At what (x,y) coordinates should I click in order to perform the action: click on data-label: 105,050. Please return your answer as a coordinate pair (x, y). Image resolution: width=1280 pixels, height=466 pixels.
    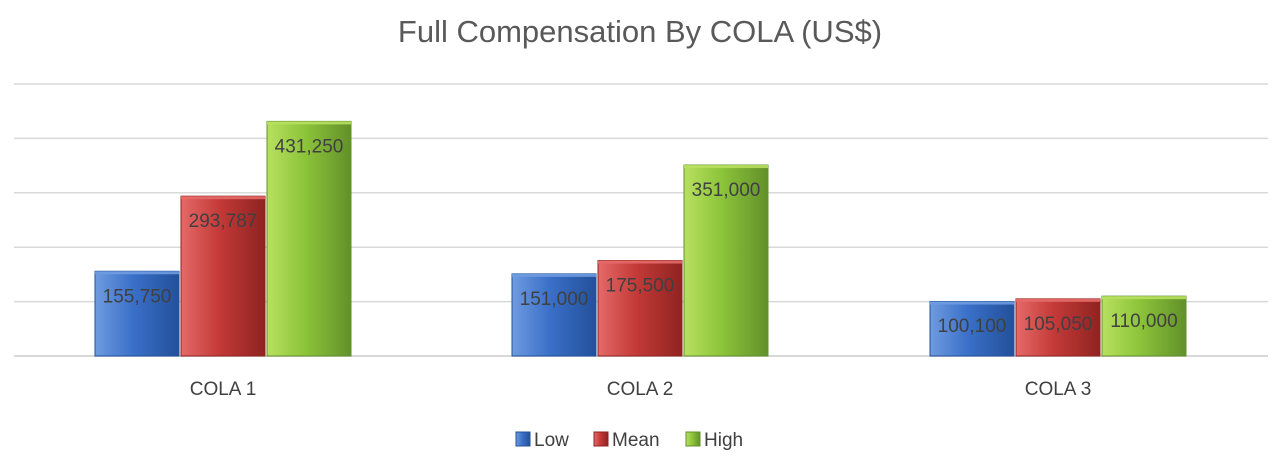
    Looking at the image, I should click on (1058, 324).